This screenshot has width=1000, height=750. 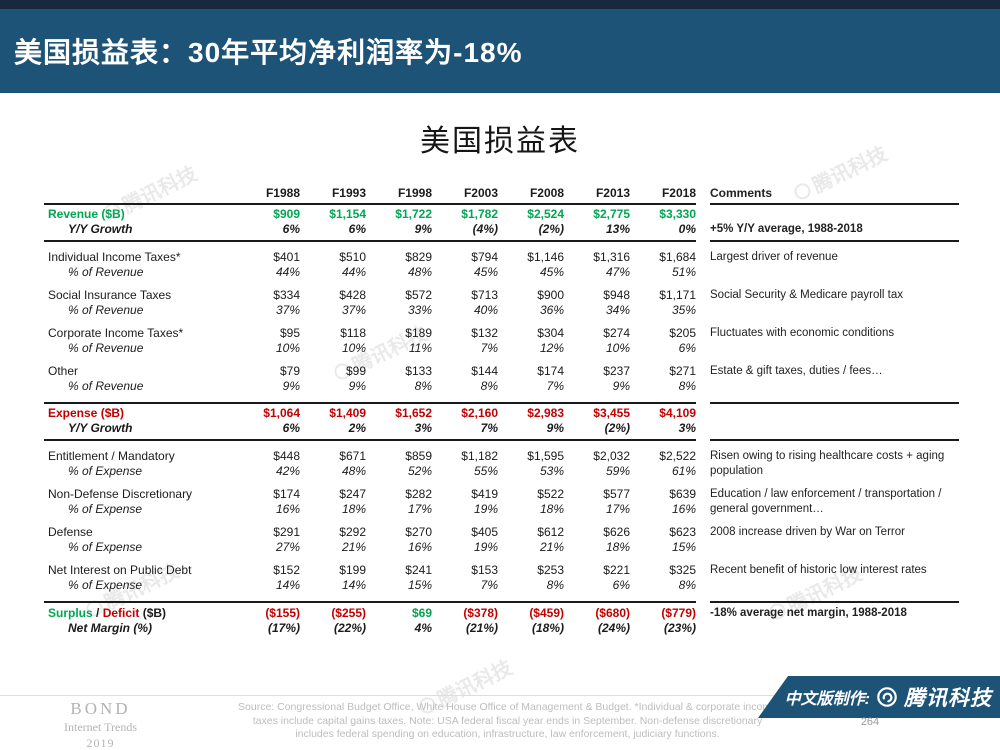 I want to click on value-cell: $510, so click(x=352, y=257).